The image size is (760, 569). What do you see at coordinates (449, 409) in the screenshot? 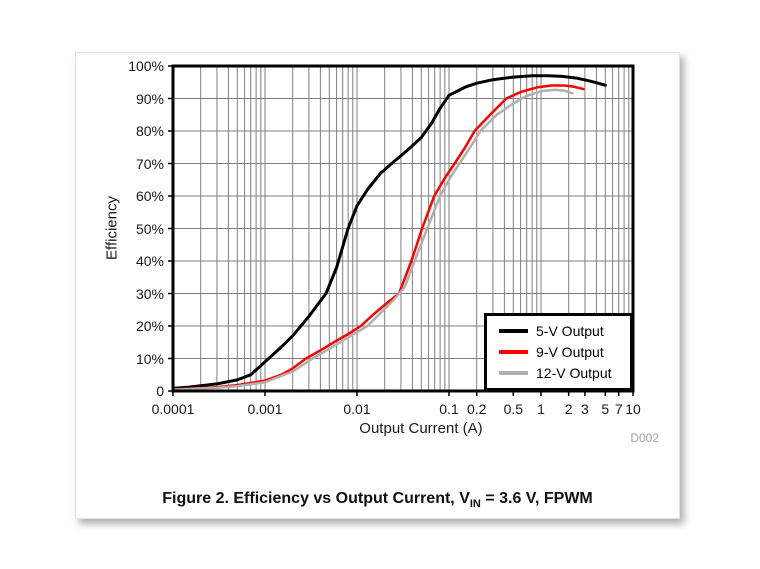
I see `x-tick-label: 0.1` at bounding box center [449, 409].